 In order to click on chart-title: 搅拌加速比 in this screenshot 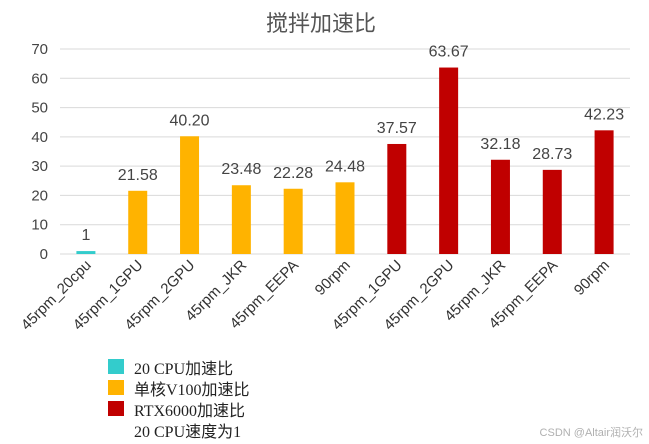, I will do `click(321, 24)`.